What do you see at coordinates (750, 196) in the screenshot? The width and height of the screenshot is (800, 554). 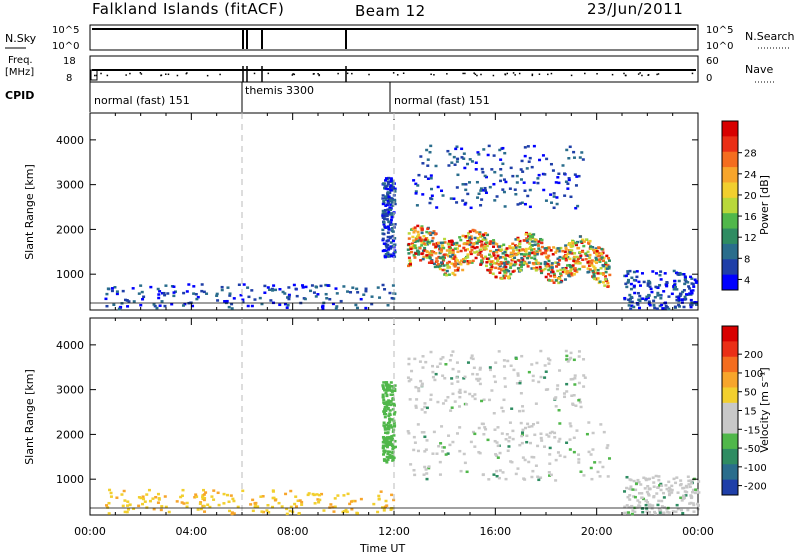 I see `colorbar-tick-label: 20` at bounding box center [750, 196].